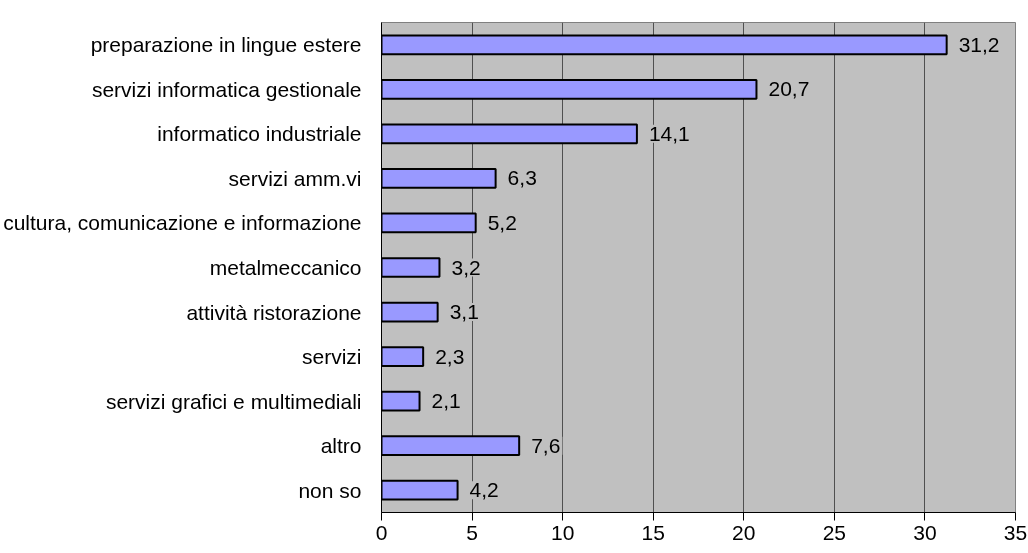  I want to click on data-label: 20,7, so click(789, 89).